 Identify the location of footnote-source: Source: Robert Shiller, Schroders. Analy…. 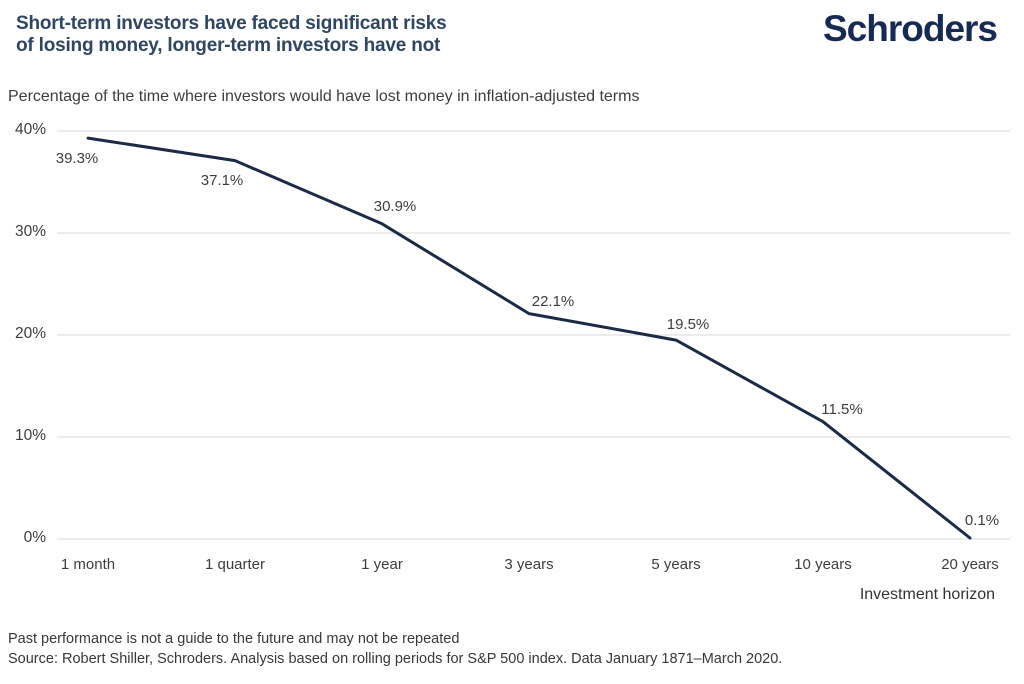
(395, 659).